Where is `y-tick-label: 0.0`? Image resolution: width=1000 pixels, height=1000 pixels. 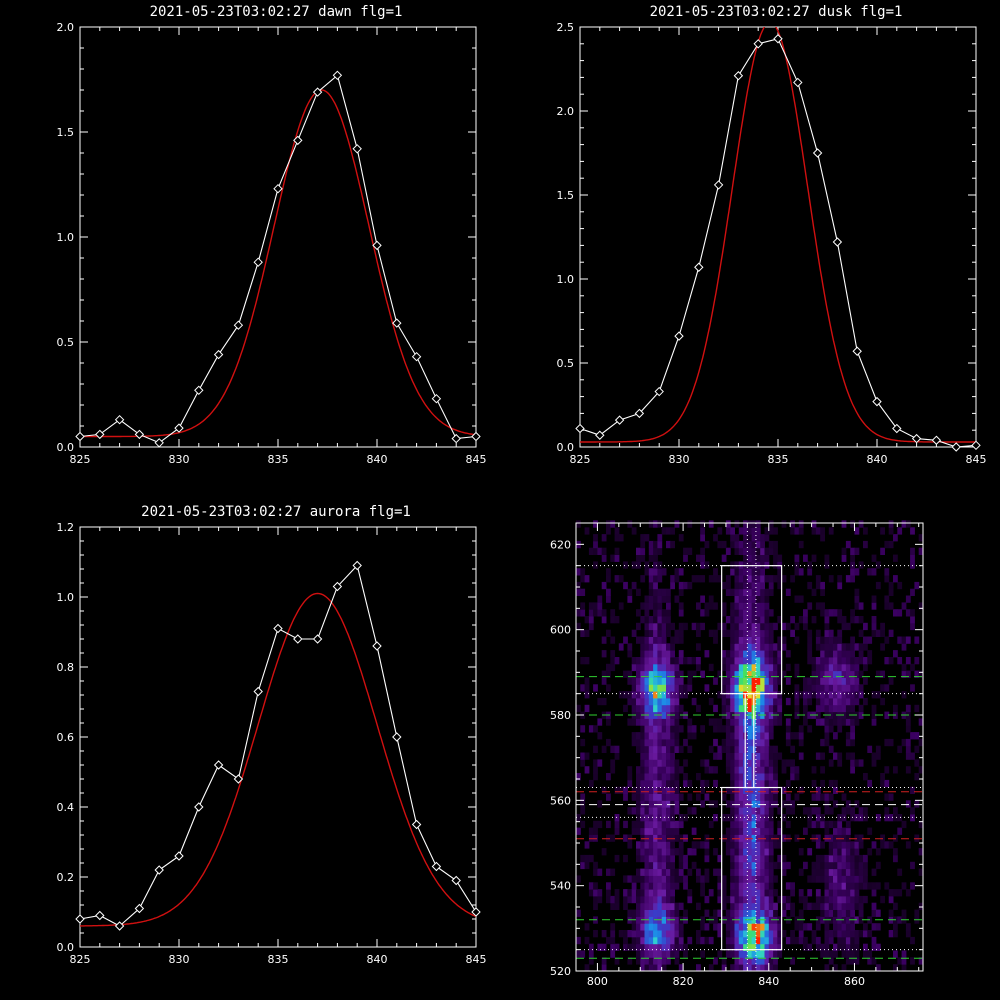 y-tick-label: 0.0 is located at coordinates (66, 947).